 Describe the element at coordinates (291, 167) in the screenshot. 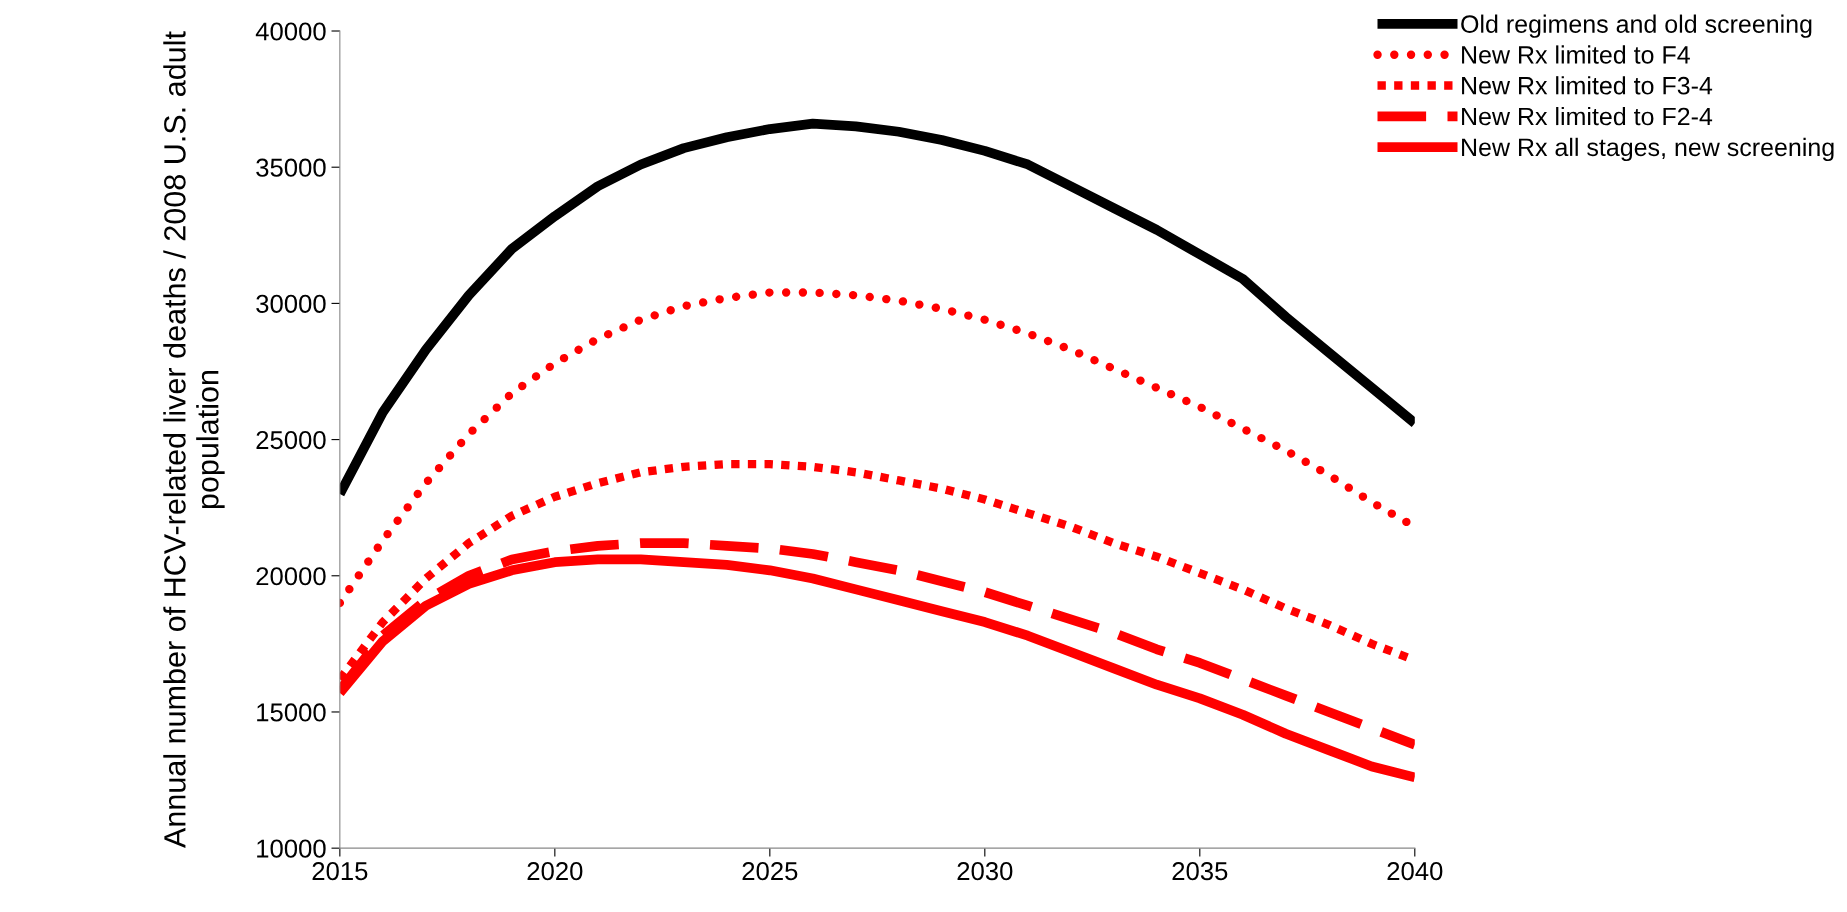

I see `y-tick-label: 35000` at that location.